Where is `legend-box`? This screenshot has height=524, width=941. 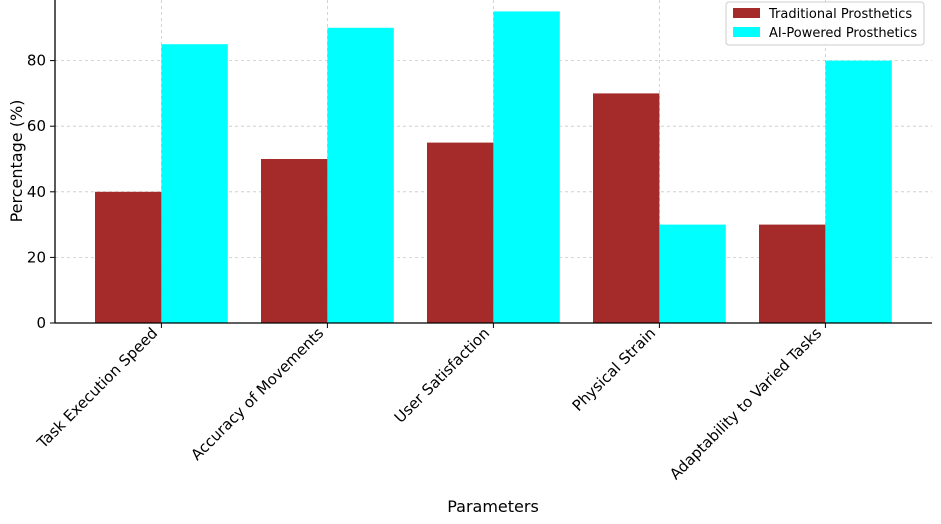 legend-box is located at coordinates (825, 23).